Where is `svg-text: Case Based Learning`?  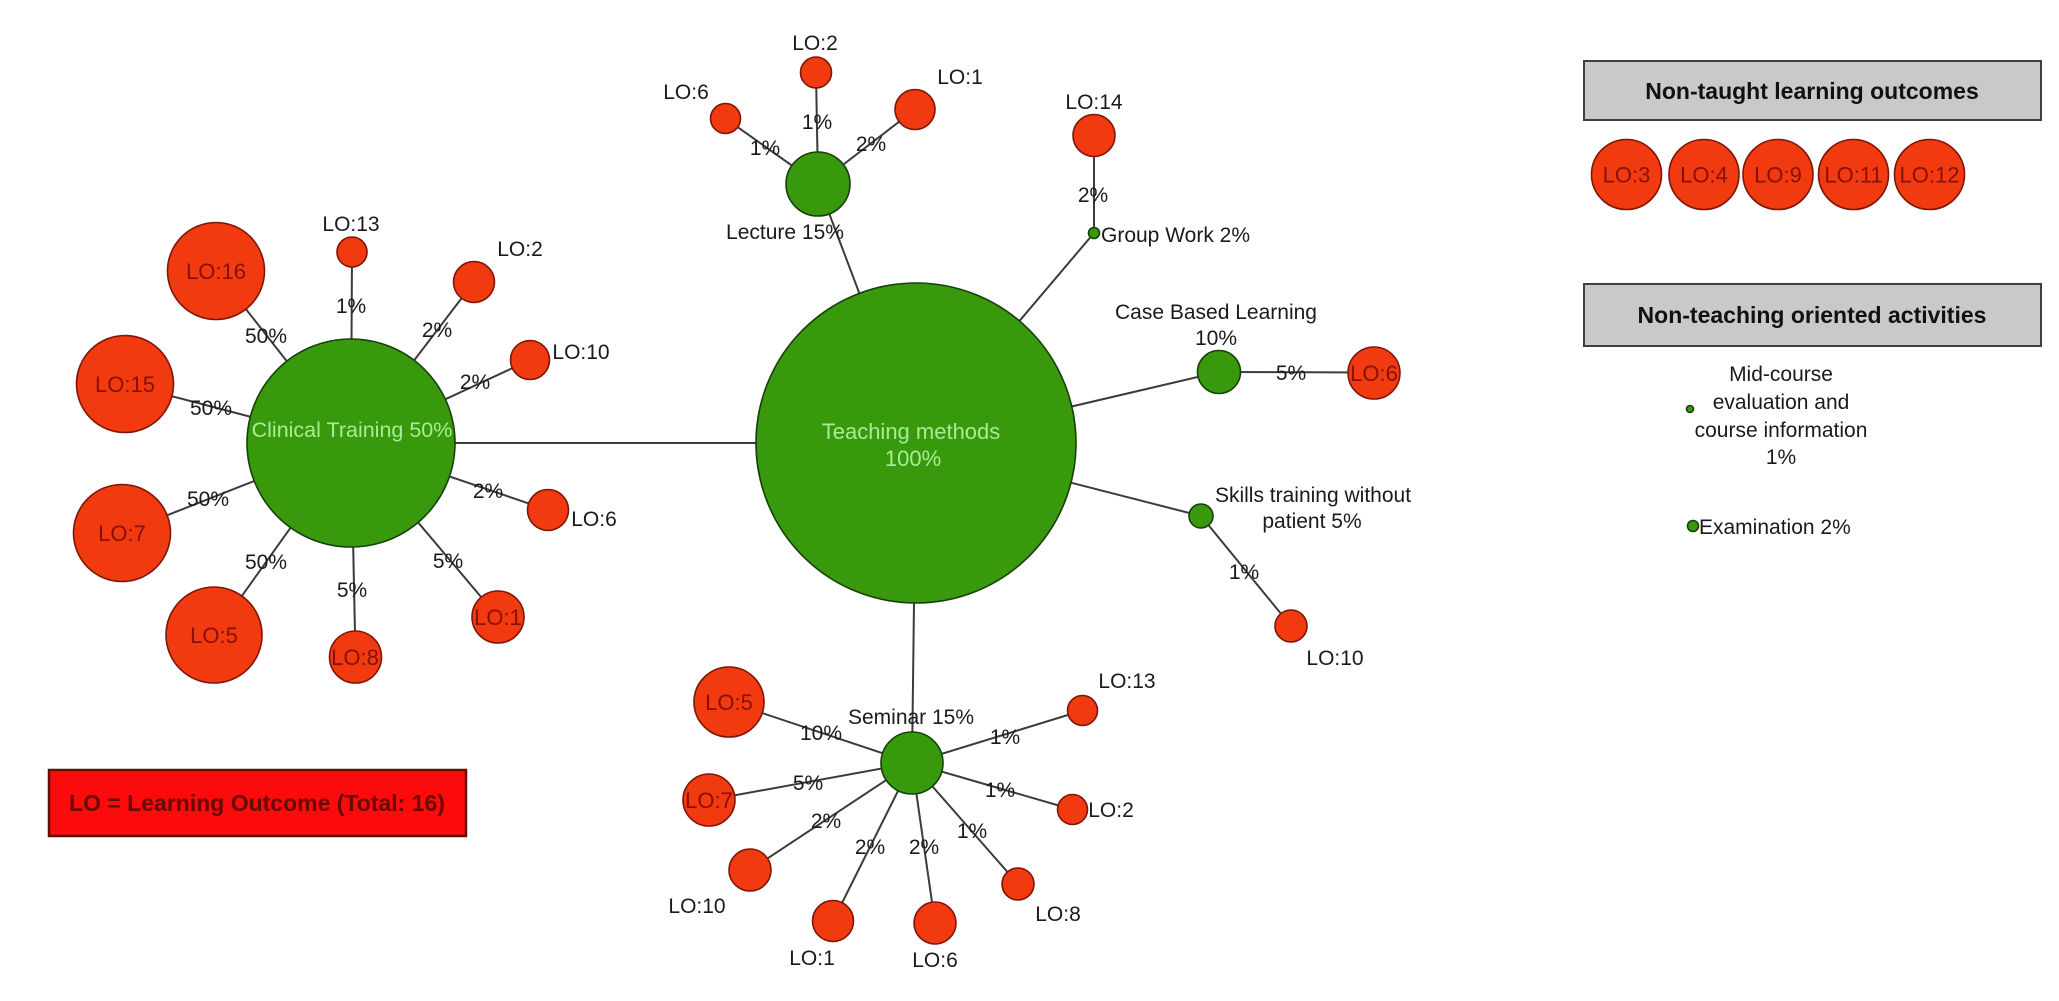 svg-text: Case Based Learning is located at coordinates (1216, 312).